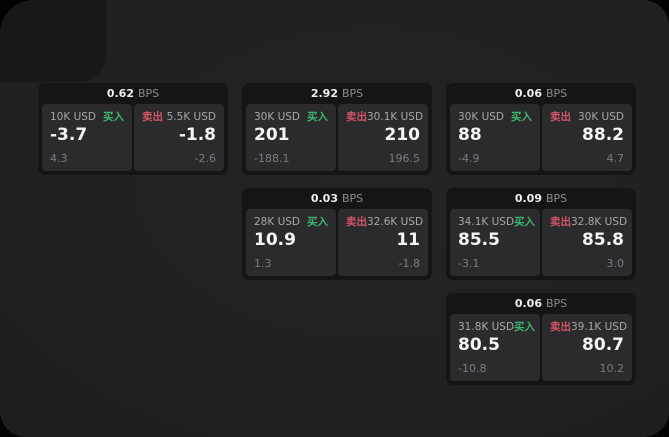 The height and width of the screenshot is (437, 669). I want to click on sell-cell-header: 卖出 32.6K USD, so click(385, 222).